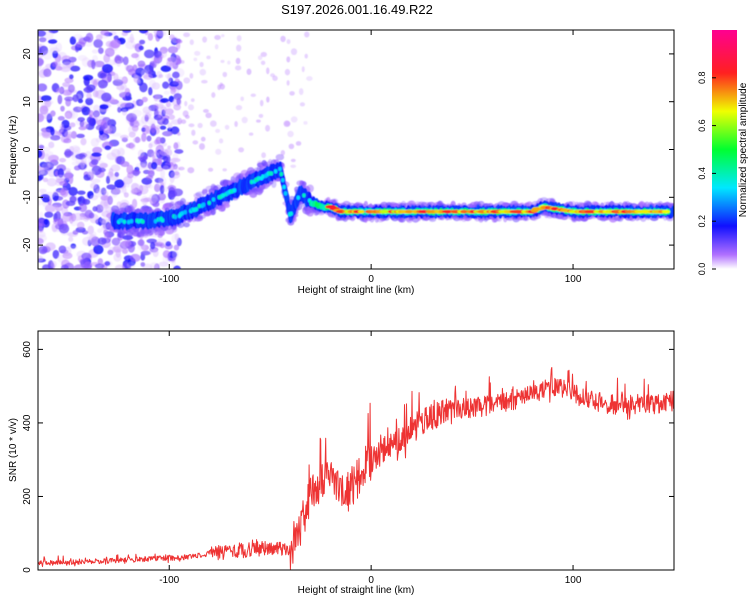  I want to click on colorbar-tick-label: 0.6, so click(702, 125).